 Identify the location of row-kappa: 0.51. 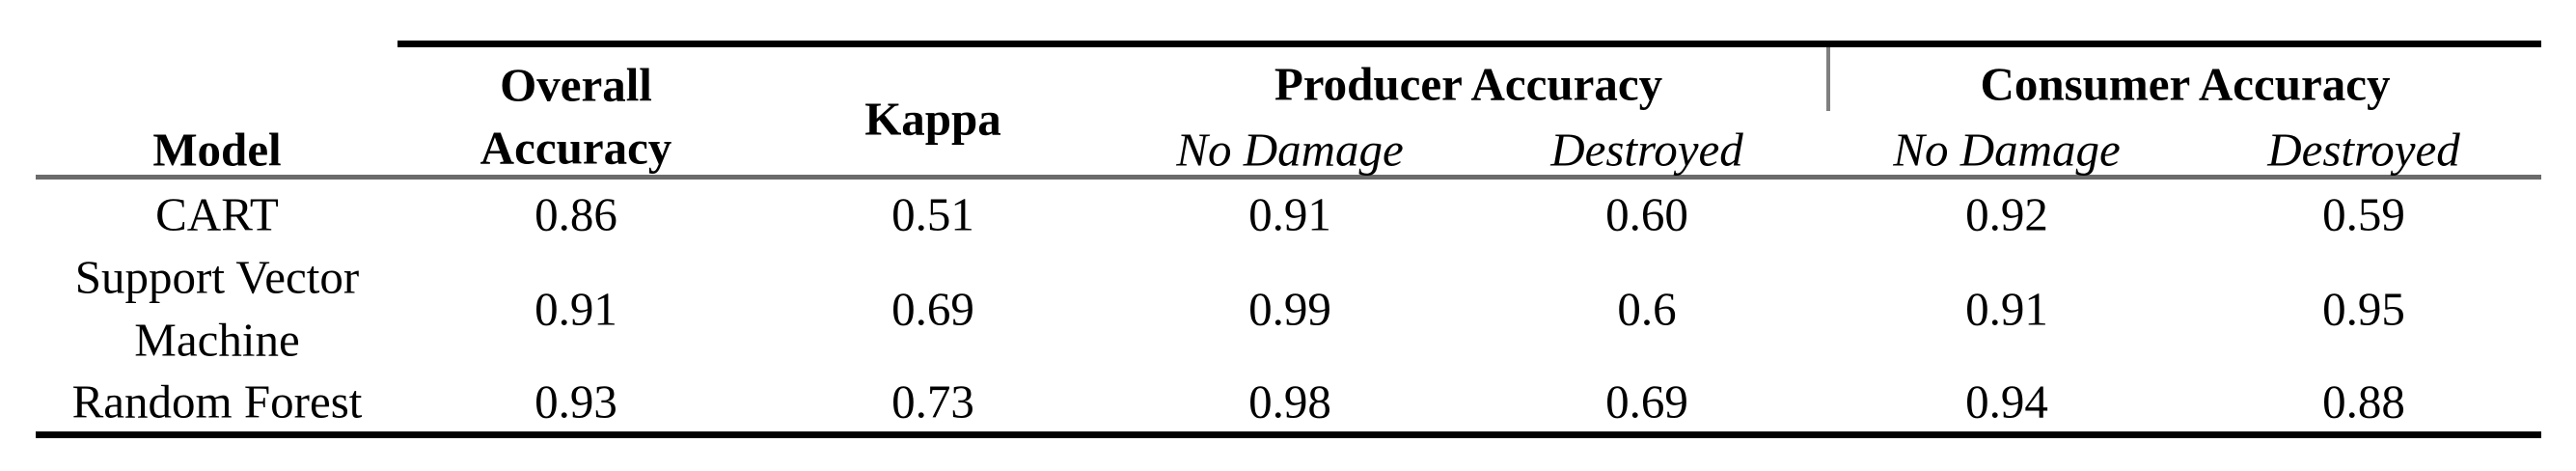
(933, 214).